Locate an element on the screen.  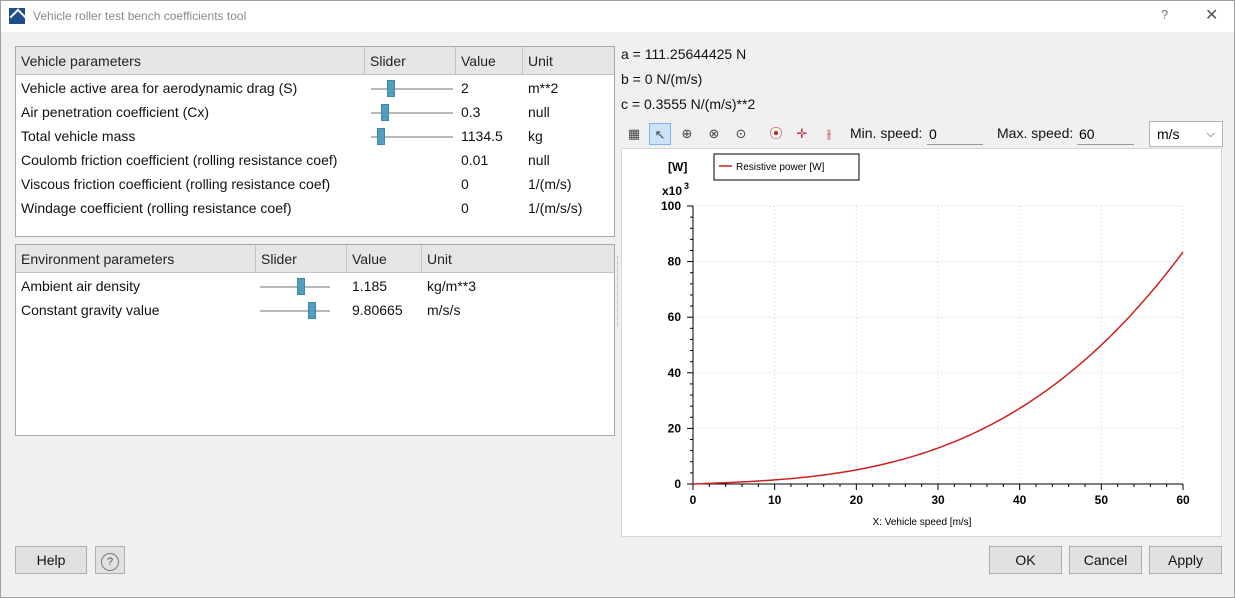
zoom-in-icon: ⊕ is located at coordinates (687, 133).